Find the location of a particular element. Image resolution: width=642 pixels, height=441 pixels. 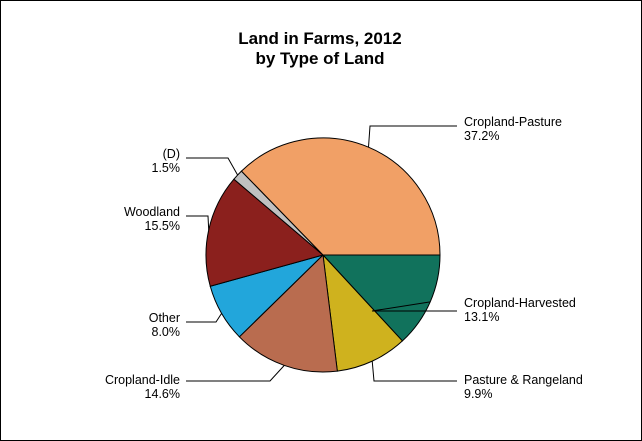

chart-title: Land in Farms, 2012 is located at coordinates (319, 38).